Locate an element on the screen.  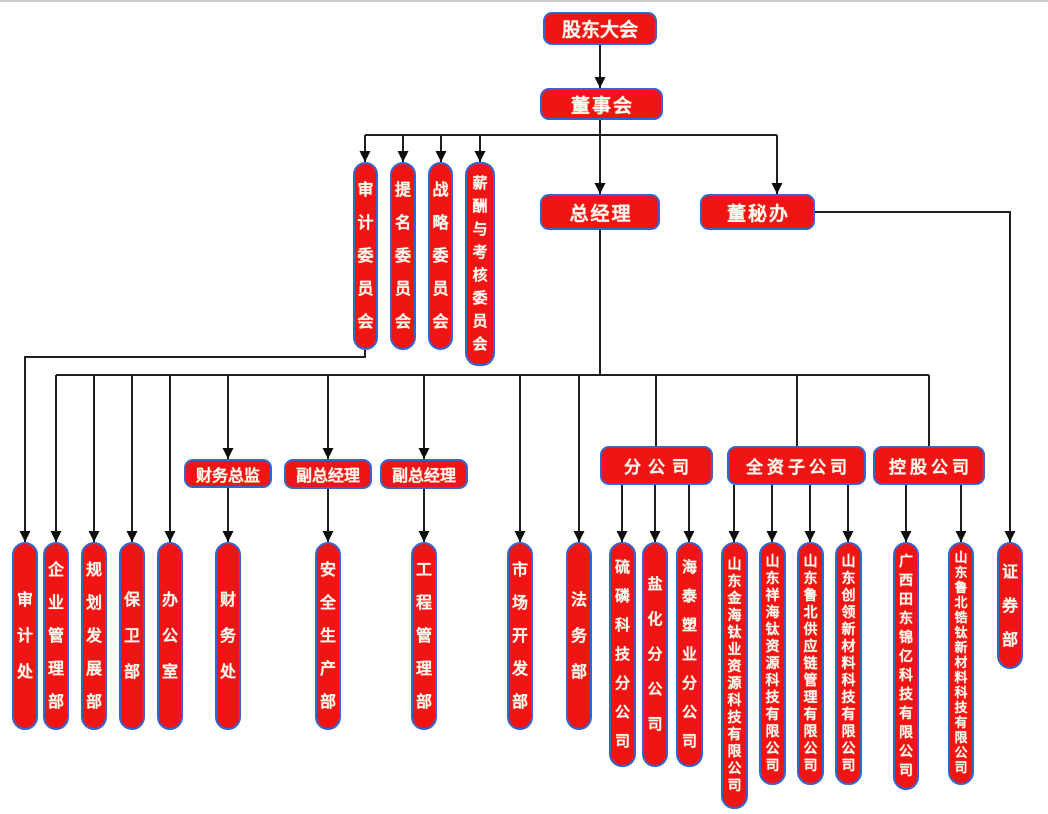
org-node-label: 董事会 is located at coordinates (601, 104).